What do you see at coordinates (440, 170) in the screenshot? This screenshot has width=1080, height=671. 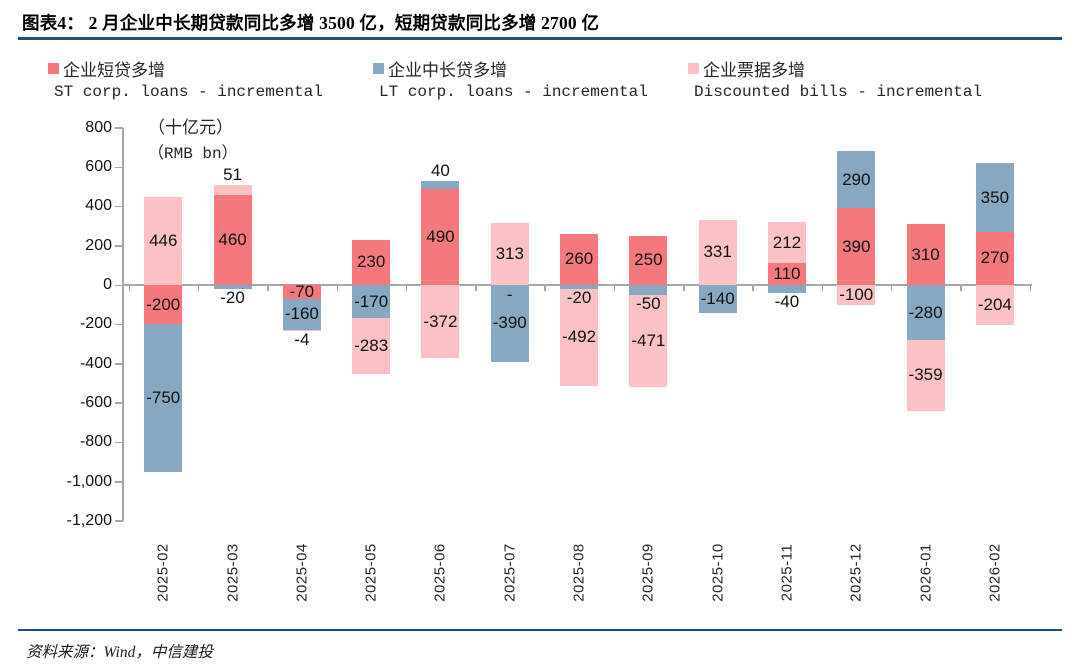 I see `bar-value-label: 40` at bounding box center [440, 170].